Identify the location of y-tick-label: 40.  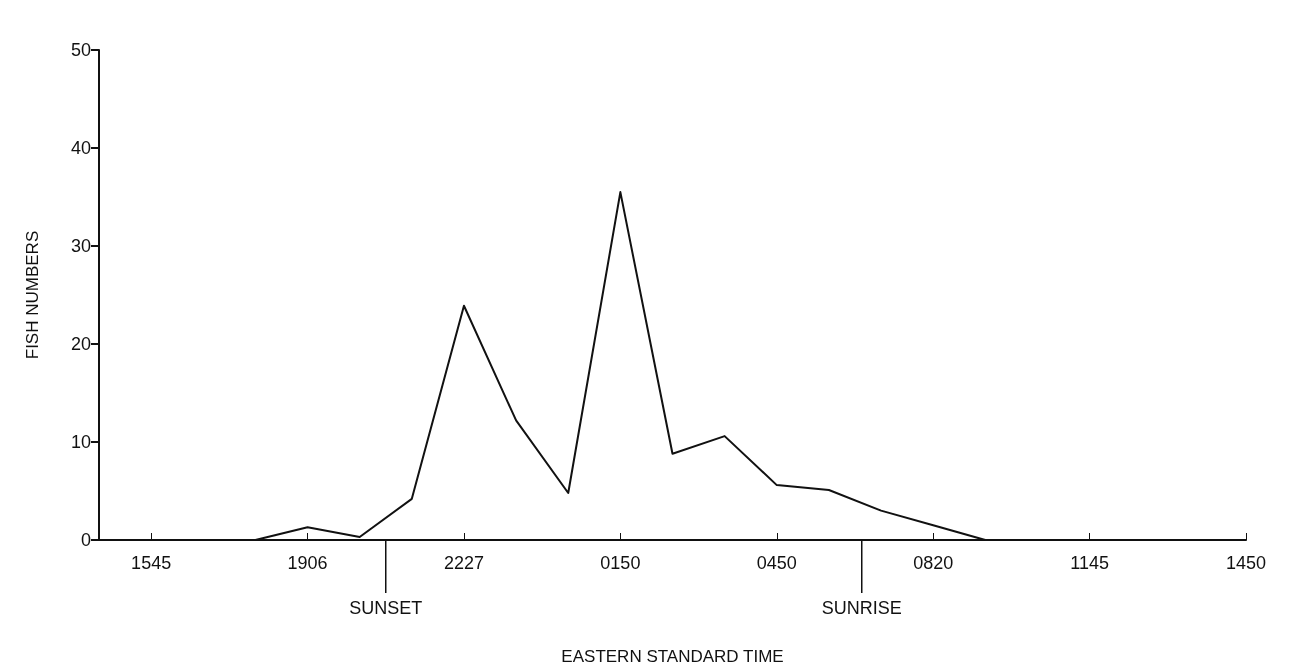
(80, 148).